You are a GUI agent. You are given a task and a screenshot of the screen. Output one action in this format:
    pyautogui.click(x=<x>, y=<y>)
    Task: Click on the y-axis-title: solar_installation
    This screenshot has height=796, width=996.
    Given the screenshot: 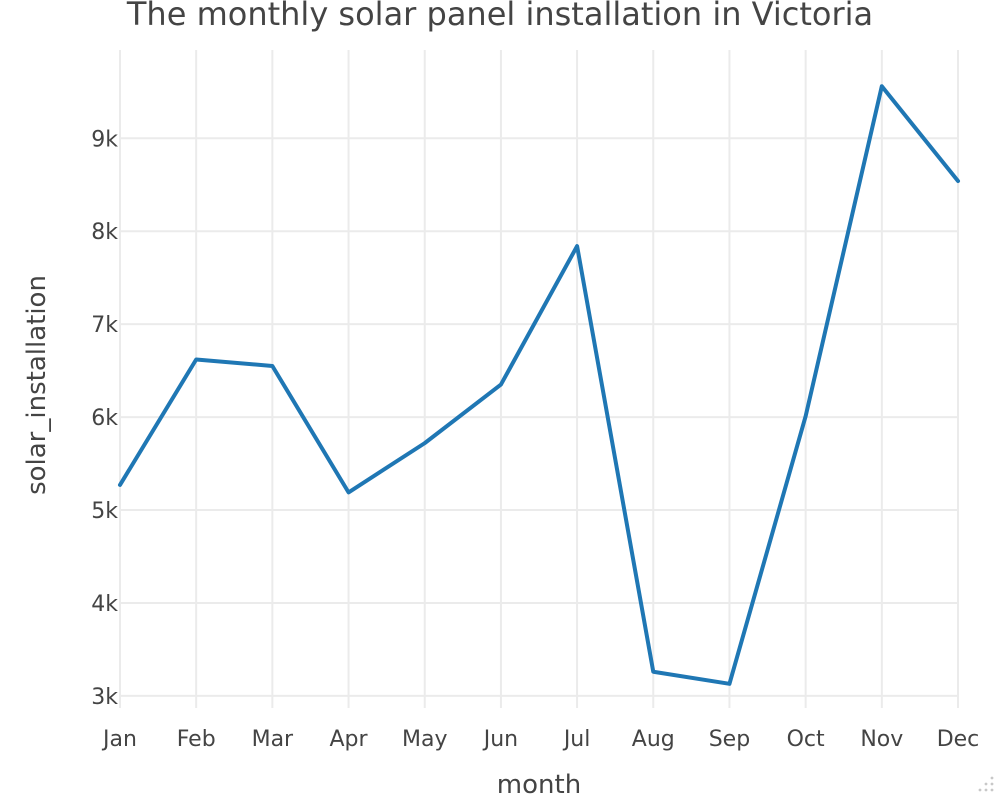 What is the action you would take?
    pyautogui.click(x=37, y=385)
    